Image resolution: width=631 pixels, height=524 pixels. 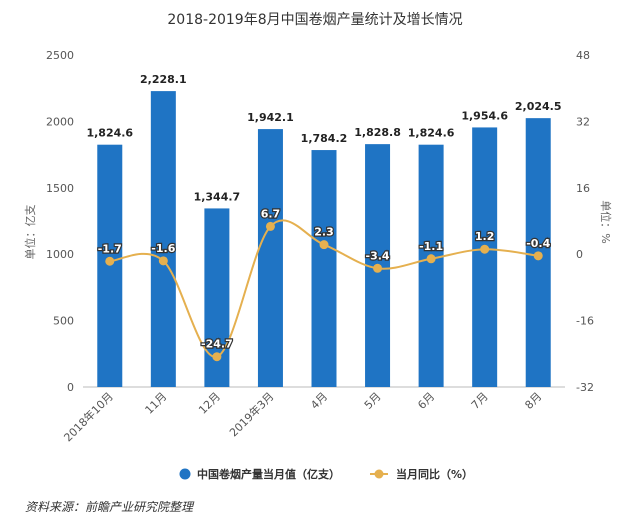 I want to click on left-tick-label: 500, so click(x=63, y=321).